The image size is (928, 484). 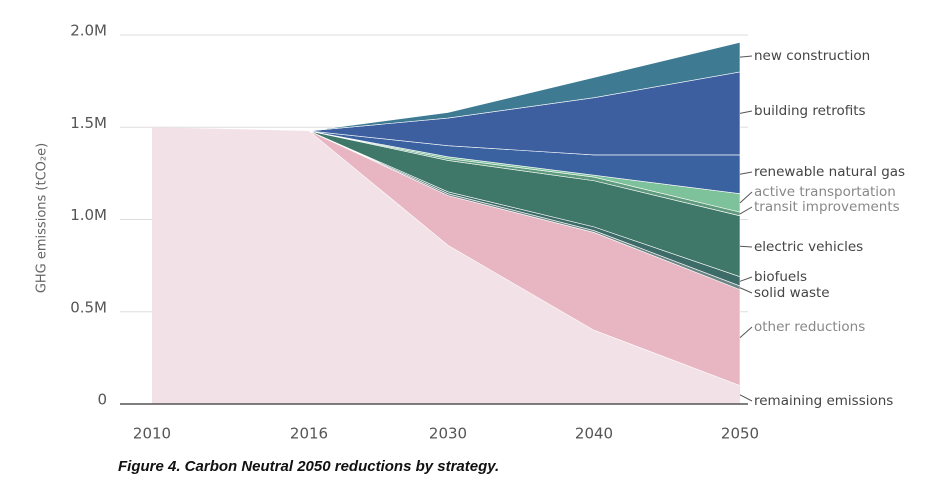 What do you see at coordinates (808, 247) in the screenshot?
I see `legend-label: electric vehicles` at bounding box center [808, 247].